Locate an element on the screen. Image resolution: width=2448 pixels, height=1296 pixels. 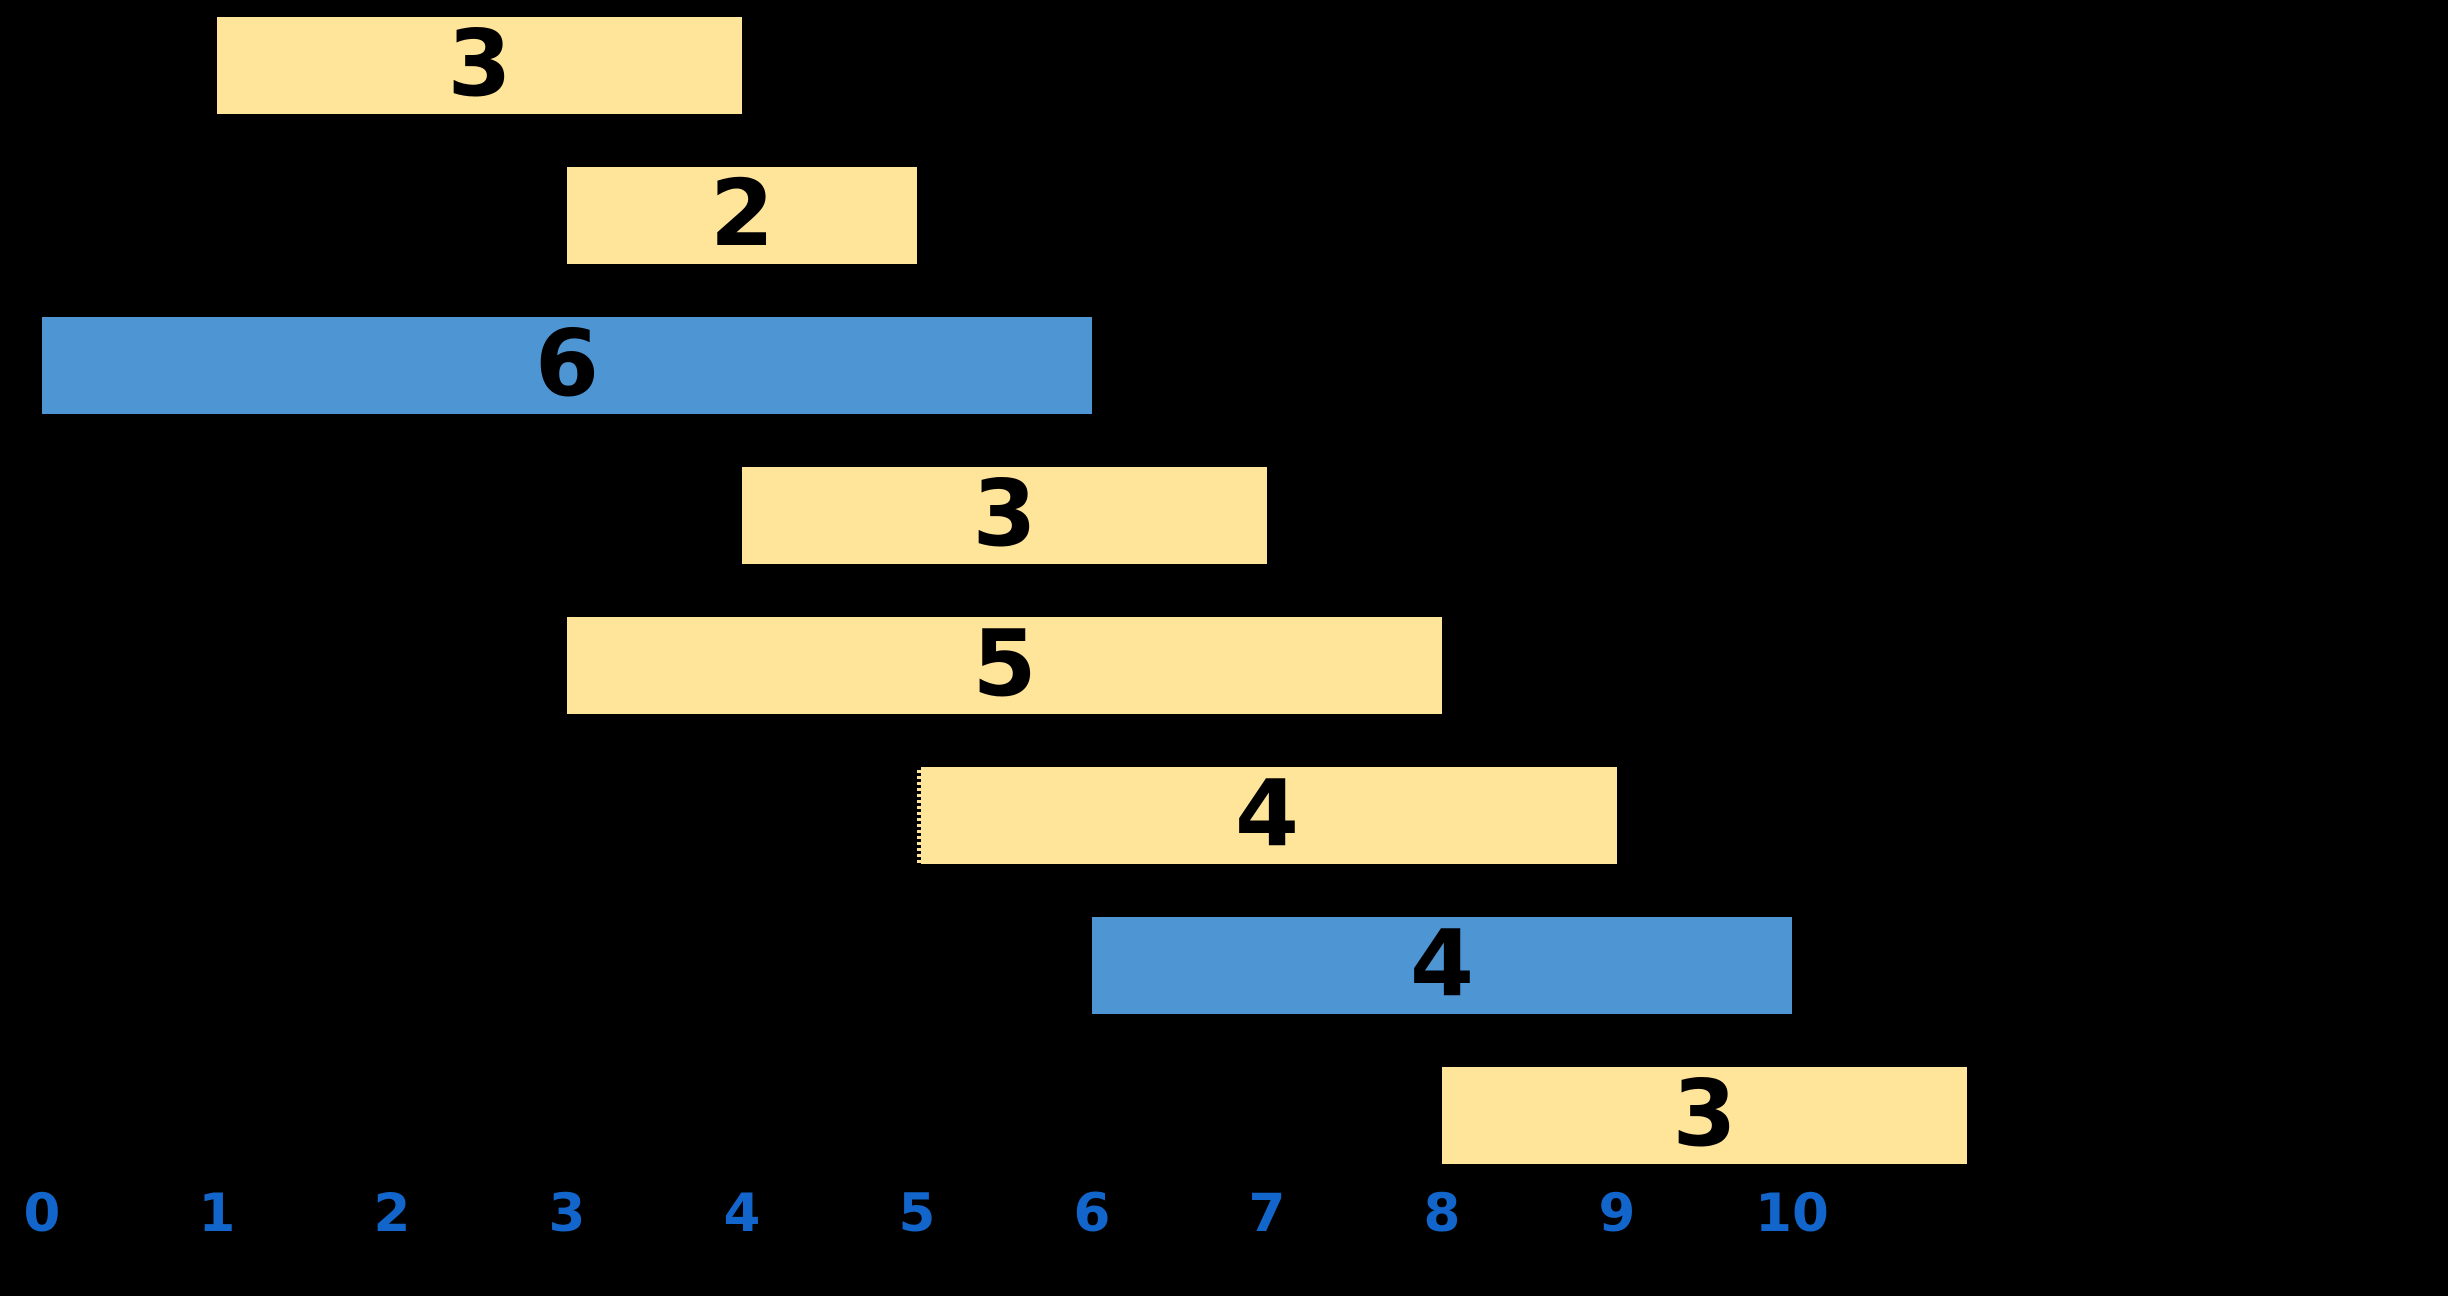
gantt-bar-row-4: 3 is located at coordinates (1004, 515).